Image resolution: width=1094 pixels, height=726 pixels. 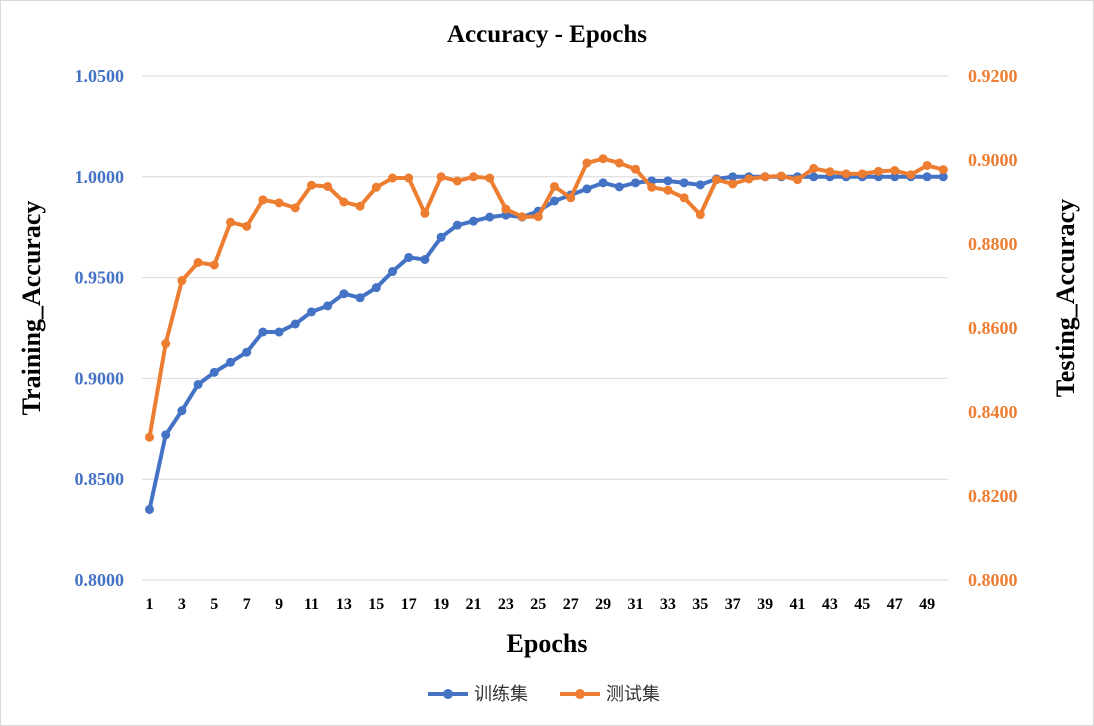 What do you see at coordinates (409, 604) in the screenshot?
I see `x-tick-label: 17` at bounding box center [409, 604].